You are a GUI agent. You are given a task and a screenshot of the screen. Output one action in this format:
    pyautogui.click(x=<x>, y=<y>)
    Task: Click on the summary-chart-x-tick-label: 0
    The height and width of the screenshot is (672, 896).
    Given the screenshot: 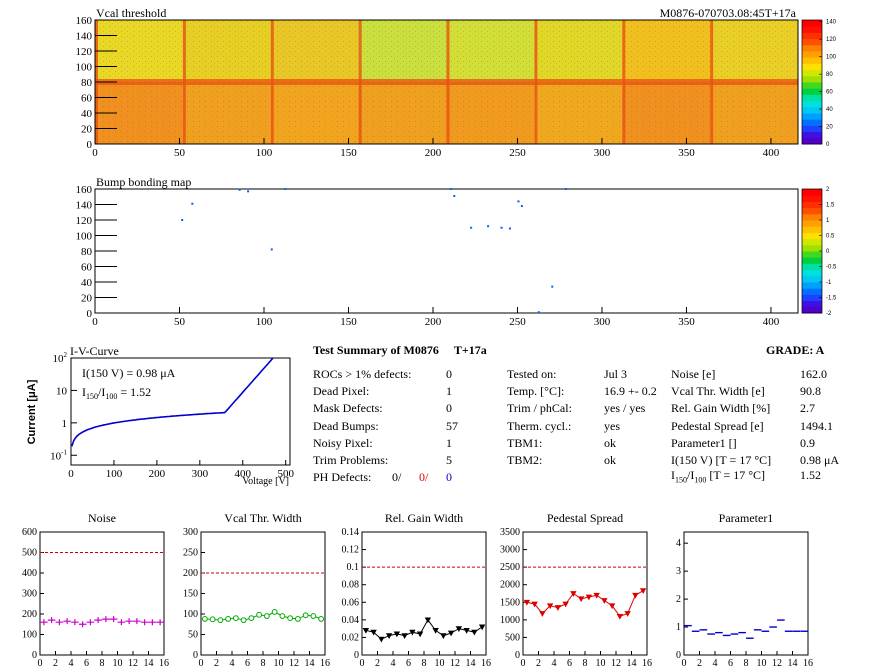 What is the action you would take?
    pyautogui.click(x=201, y=663)
    